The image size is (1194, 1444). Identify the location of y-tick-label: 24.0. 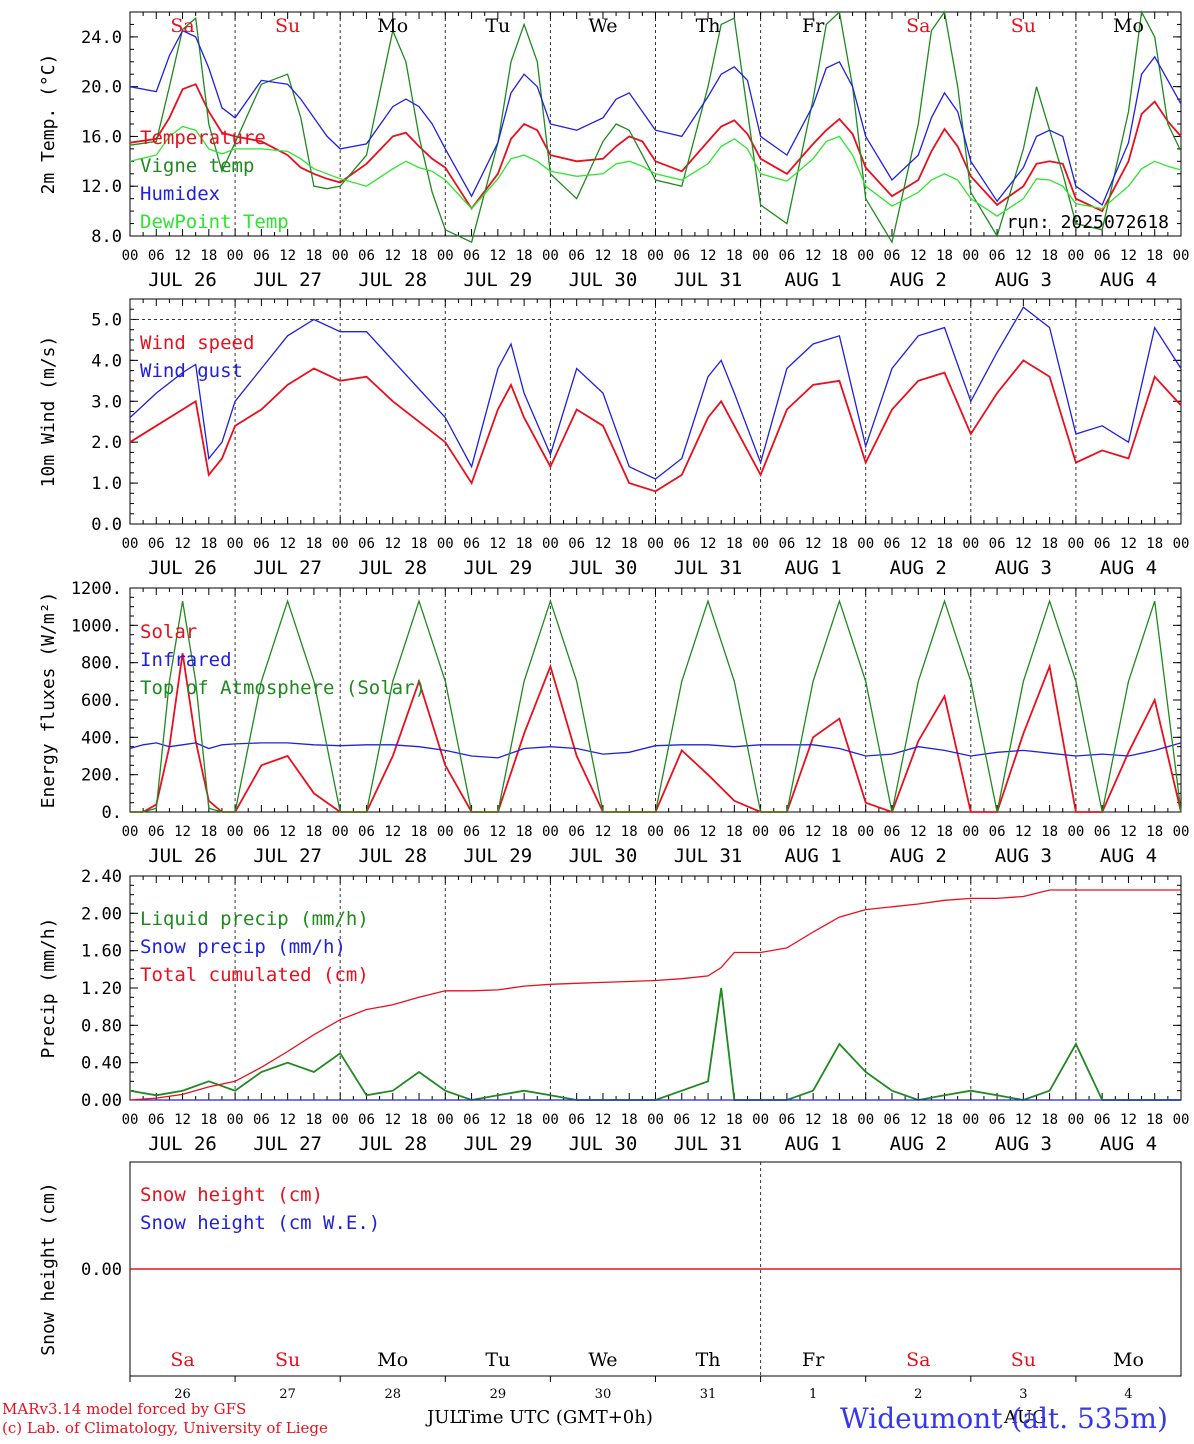
(101, 38).